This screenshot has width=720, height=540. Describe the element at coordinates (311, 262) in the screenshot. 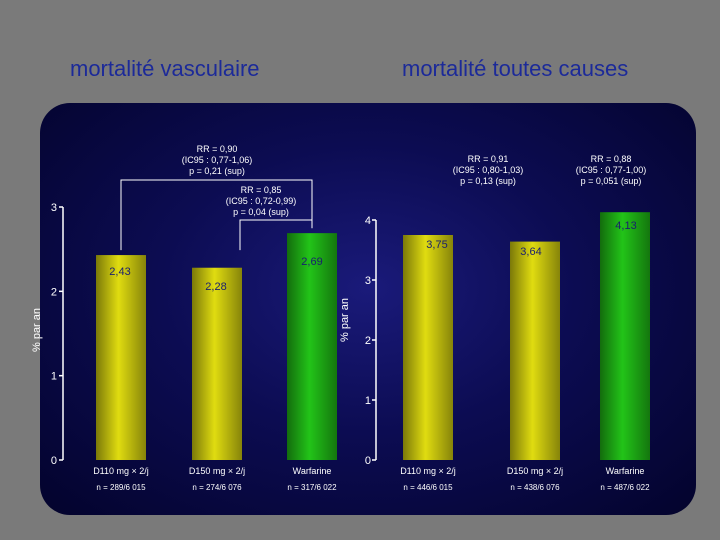

I see `bar-value-label: 2,69` at that location.